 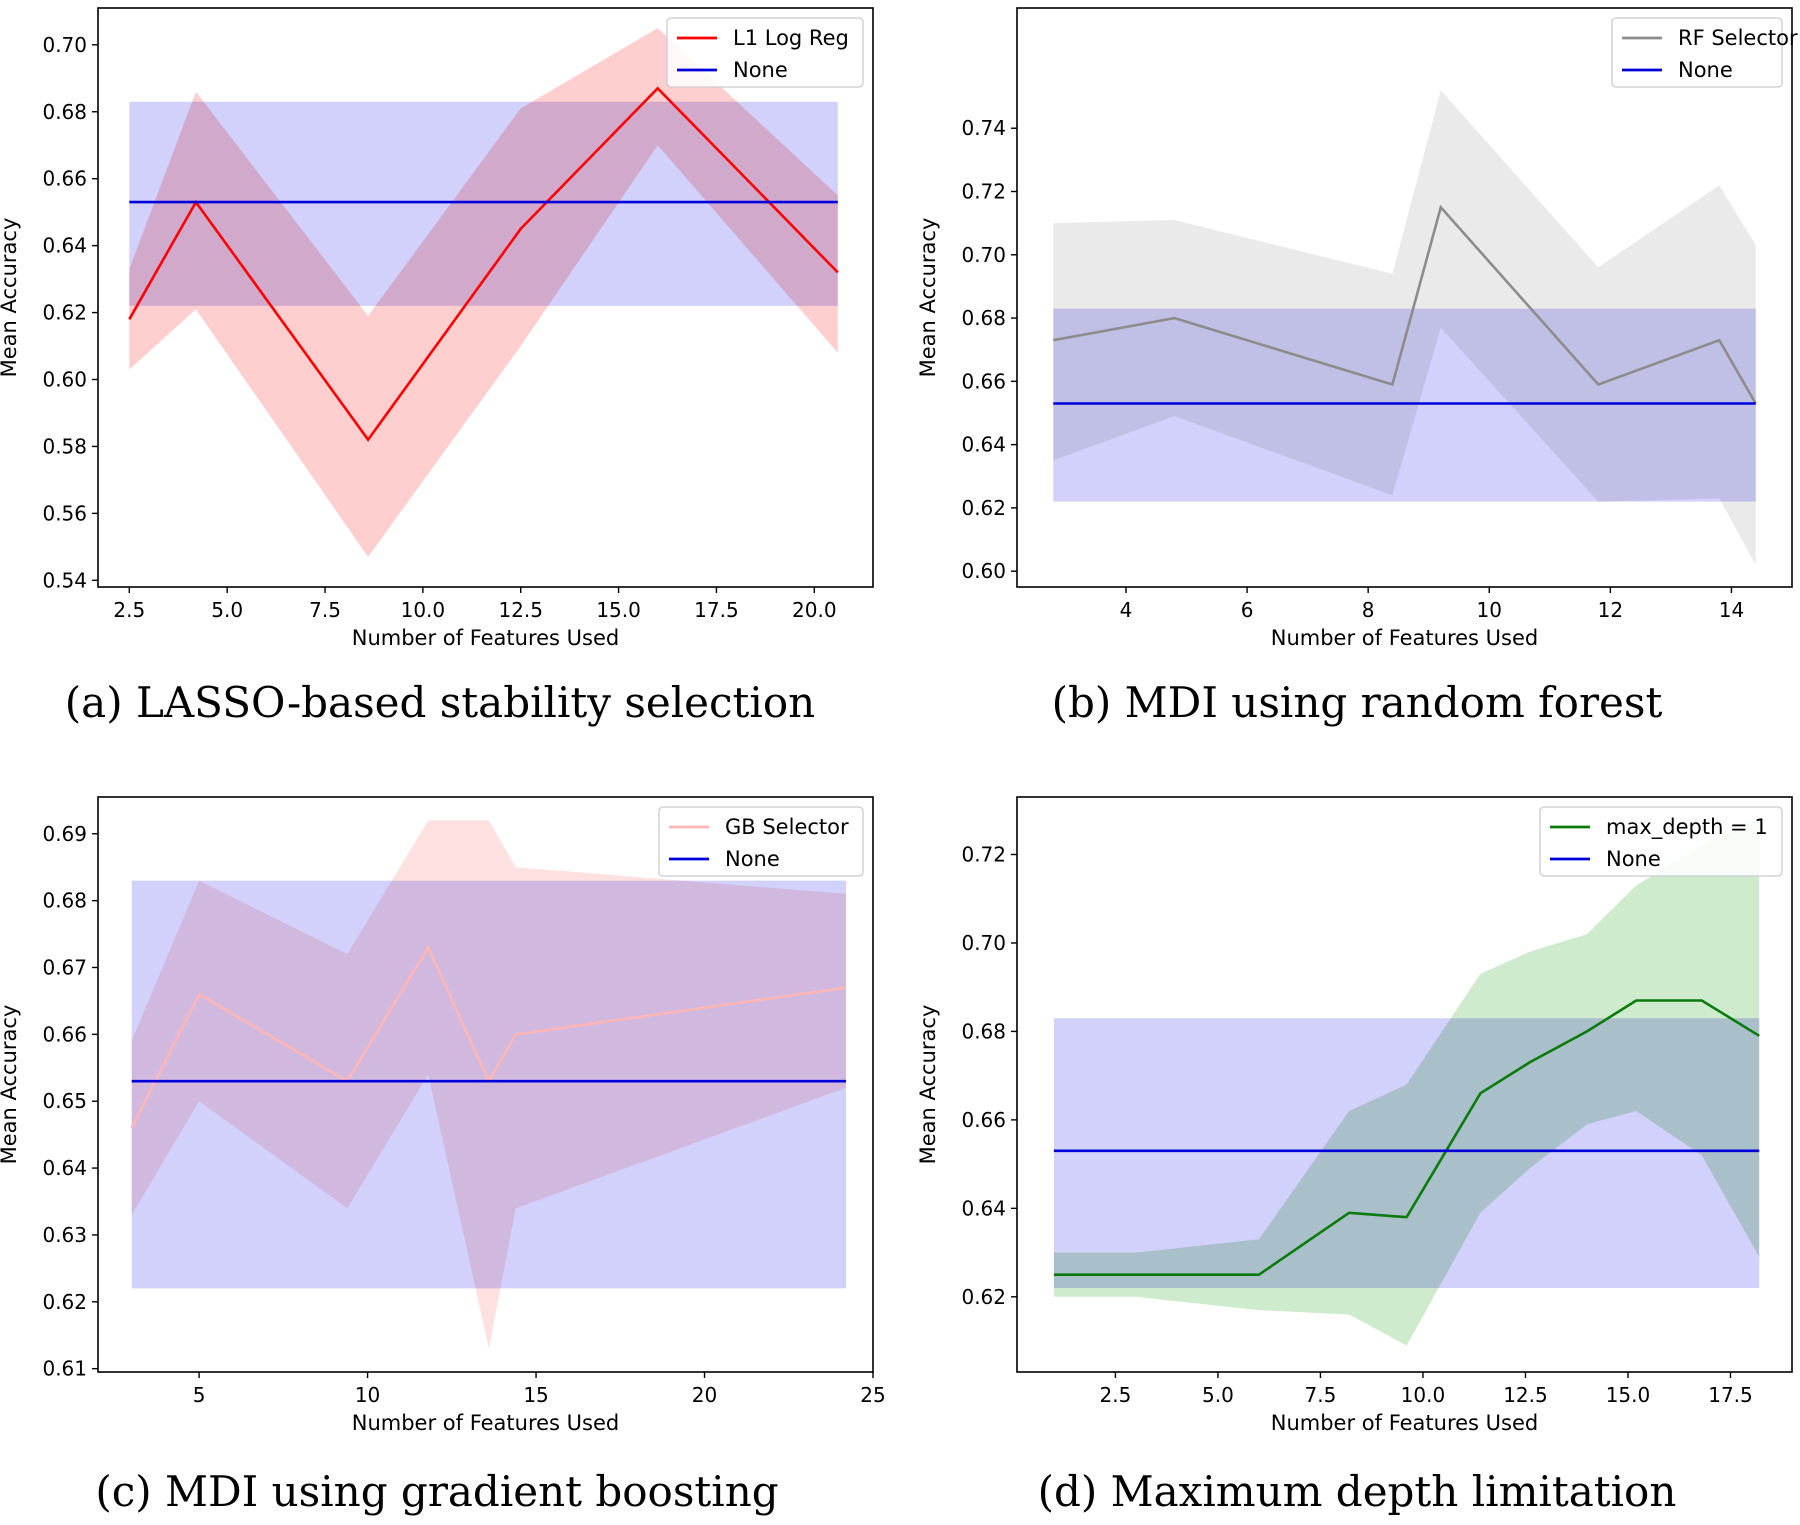 I want to click on x-tick-label: 12, so click(x=1610, y=610).